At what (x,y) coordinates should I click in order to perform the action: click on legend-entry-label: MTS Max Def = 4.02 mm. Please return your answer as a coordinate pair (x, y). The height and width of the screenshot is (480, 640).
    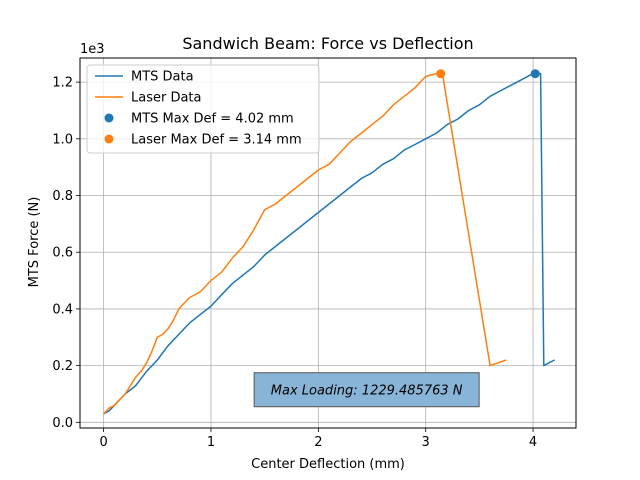
    Looking at the image, I should click on (212, 119).